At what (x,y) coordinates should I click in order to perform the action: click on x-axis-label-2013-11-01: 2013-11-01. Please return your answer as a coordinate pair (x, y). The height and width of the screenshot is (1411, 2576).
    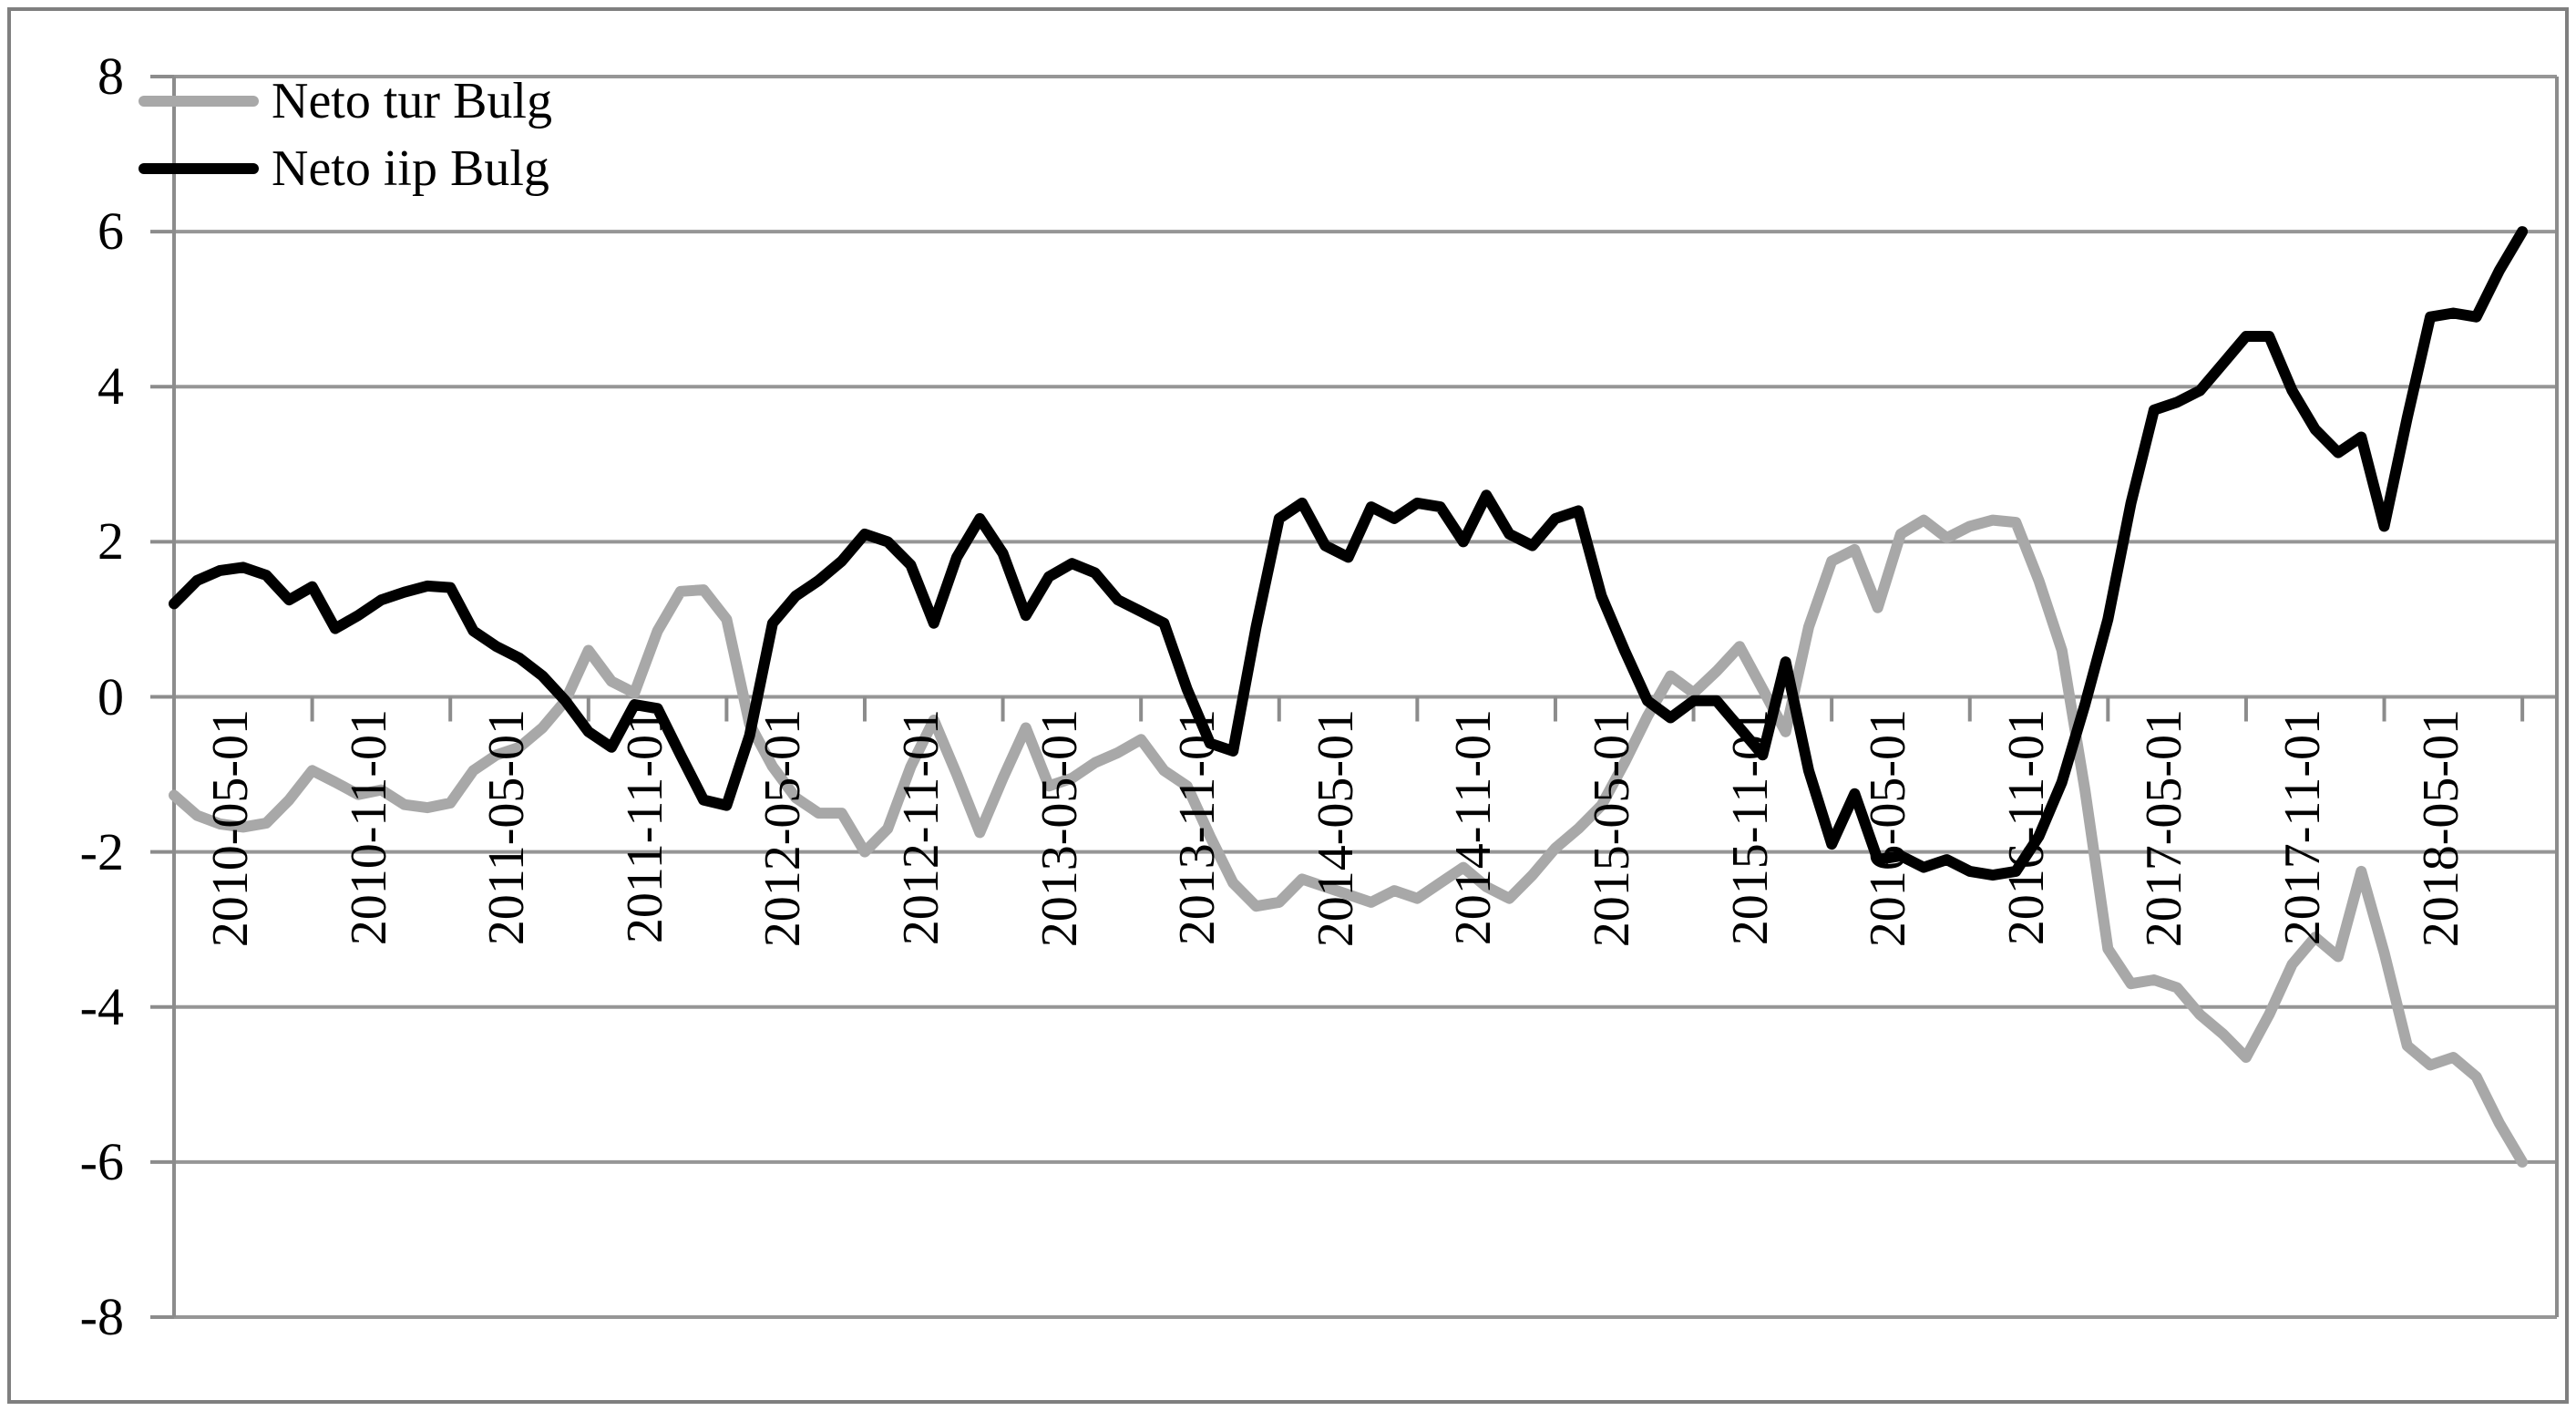
    Looking at the image, I should click on (1198, 827).